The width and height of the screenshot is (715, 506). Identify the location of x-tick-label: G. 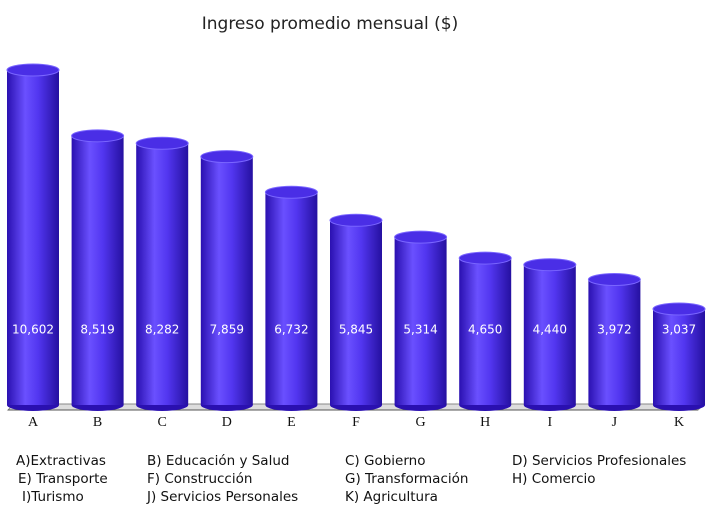
(421, 422).